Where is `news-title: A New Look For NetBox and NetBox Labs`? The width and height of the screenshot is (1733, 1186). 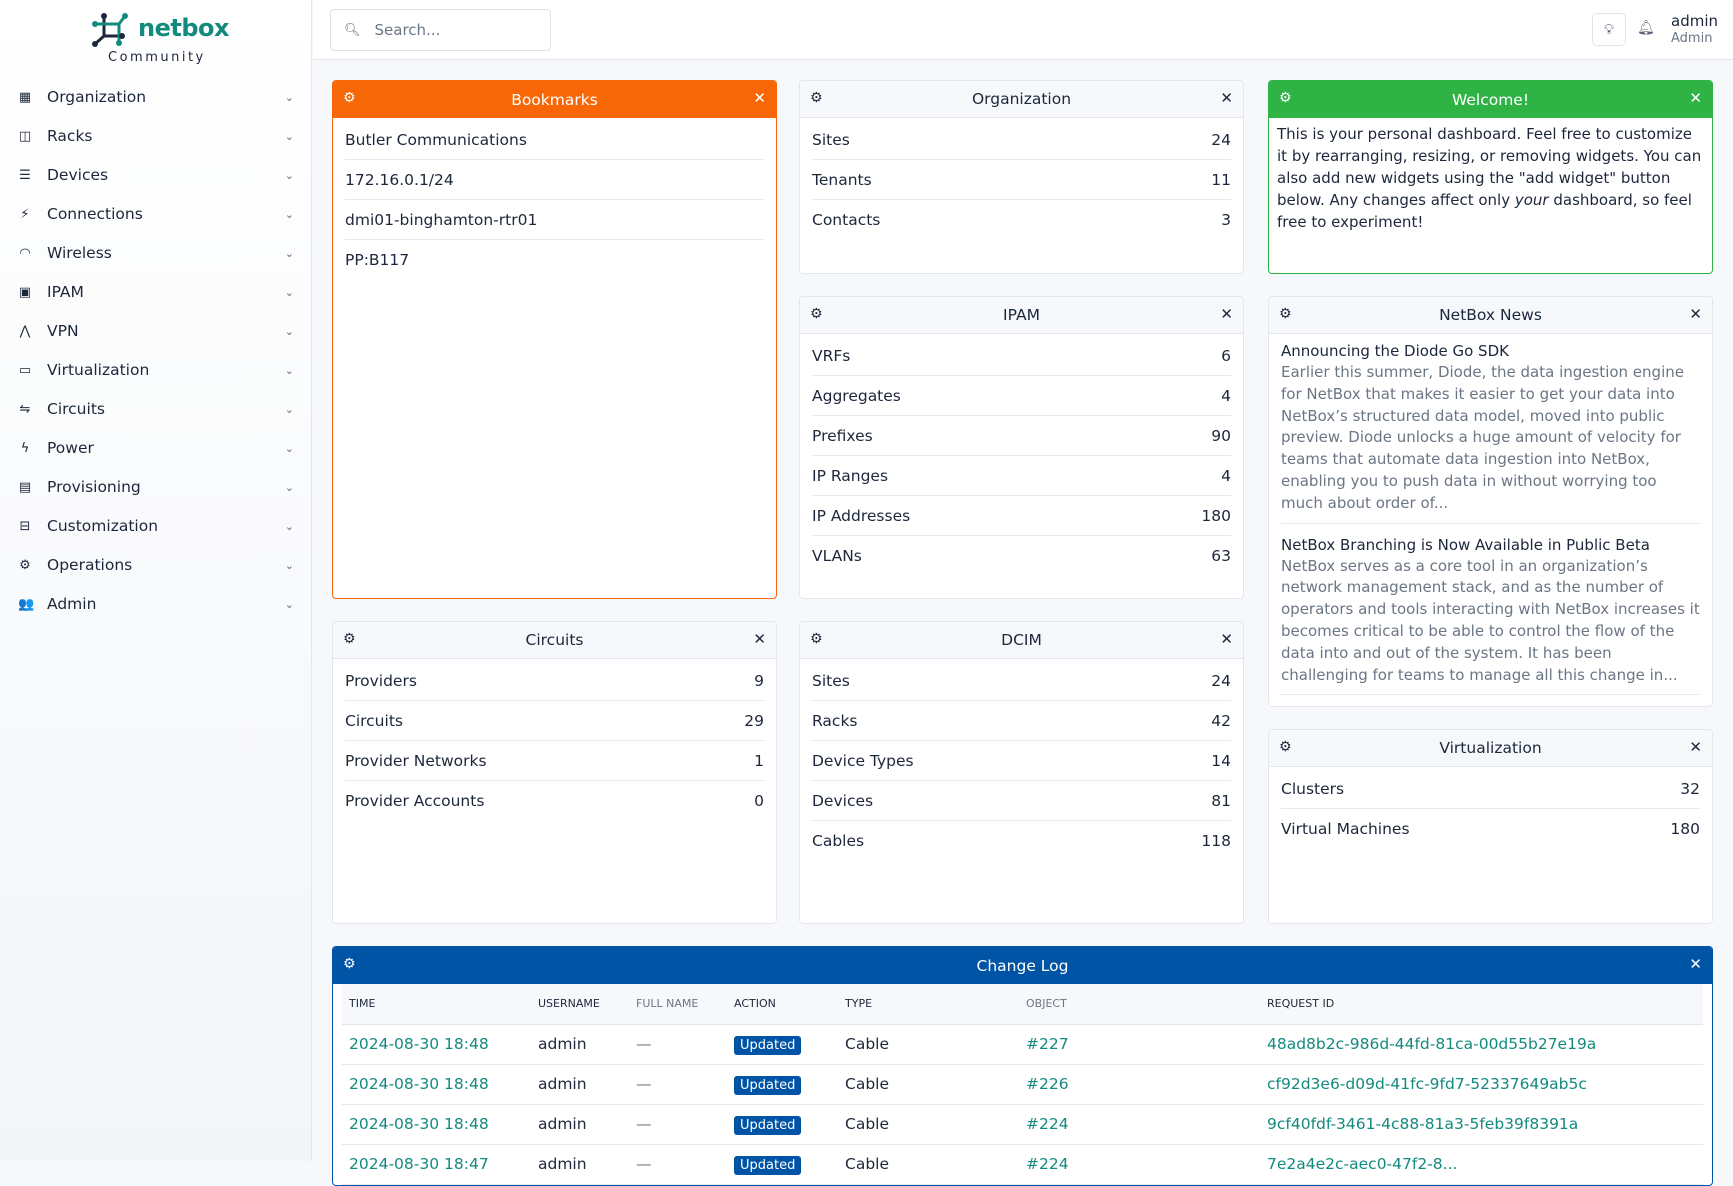
news-title: A New Look For NetBox and NetBox Labs is located at coordinates (1490, 705).